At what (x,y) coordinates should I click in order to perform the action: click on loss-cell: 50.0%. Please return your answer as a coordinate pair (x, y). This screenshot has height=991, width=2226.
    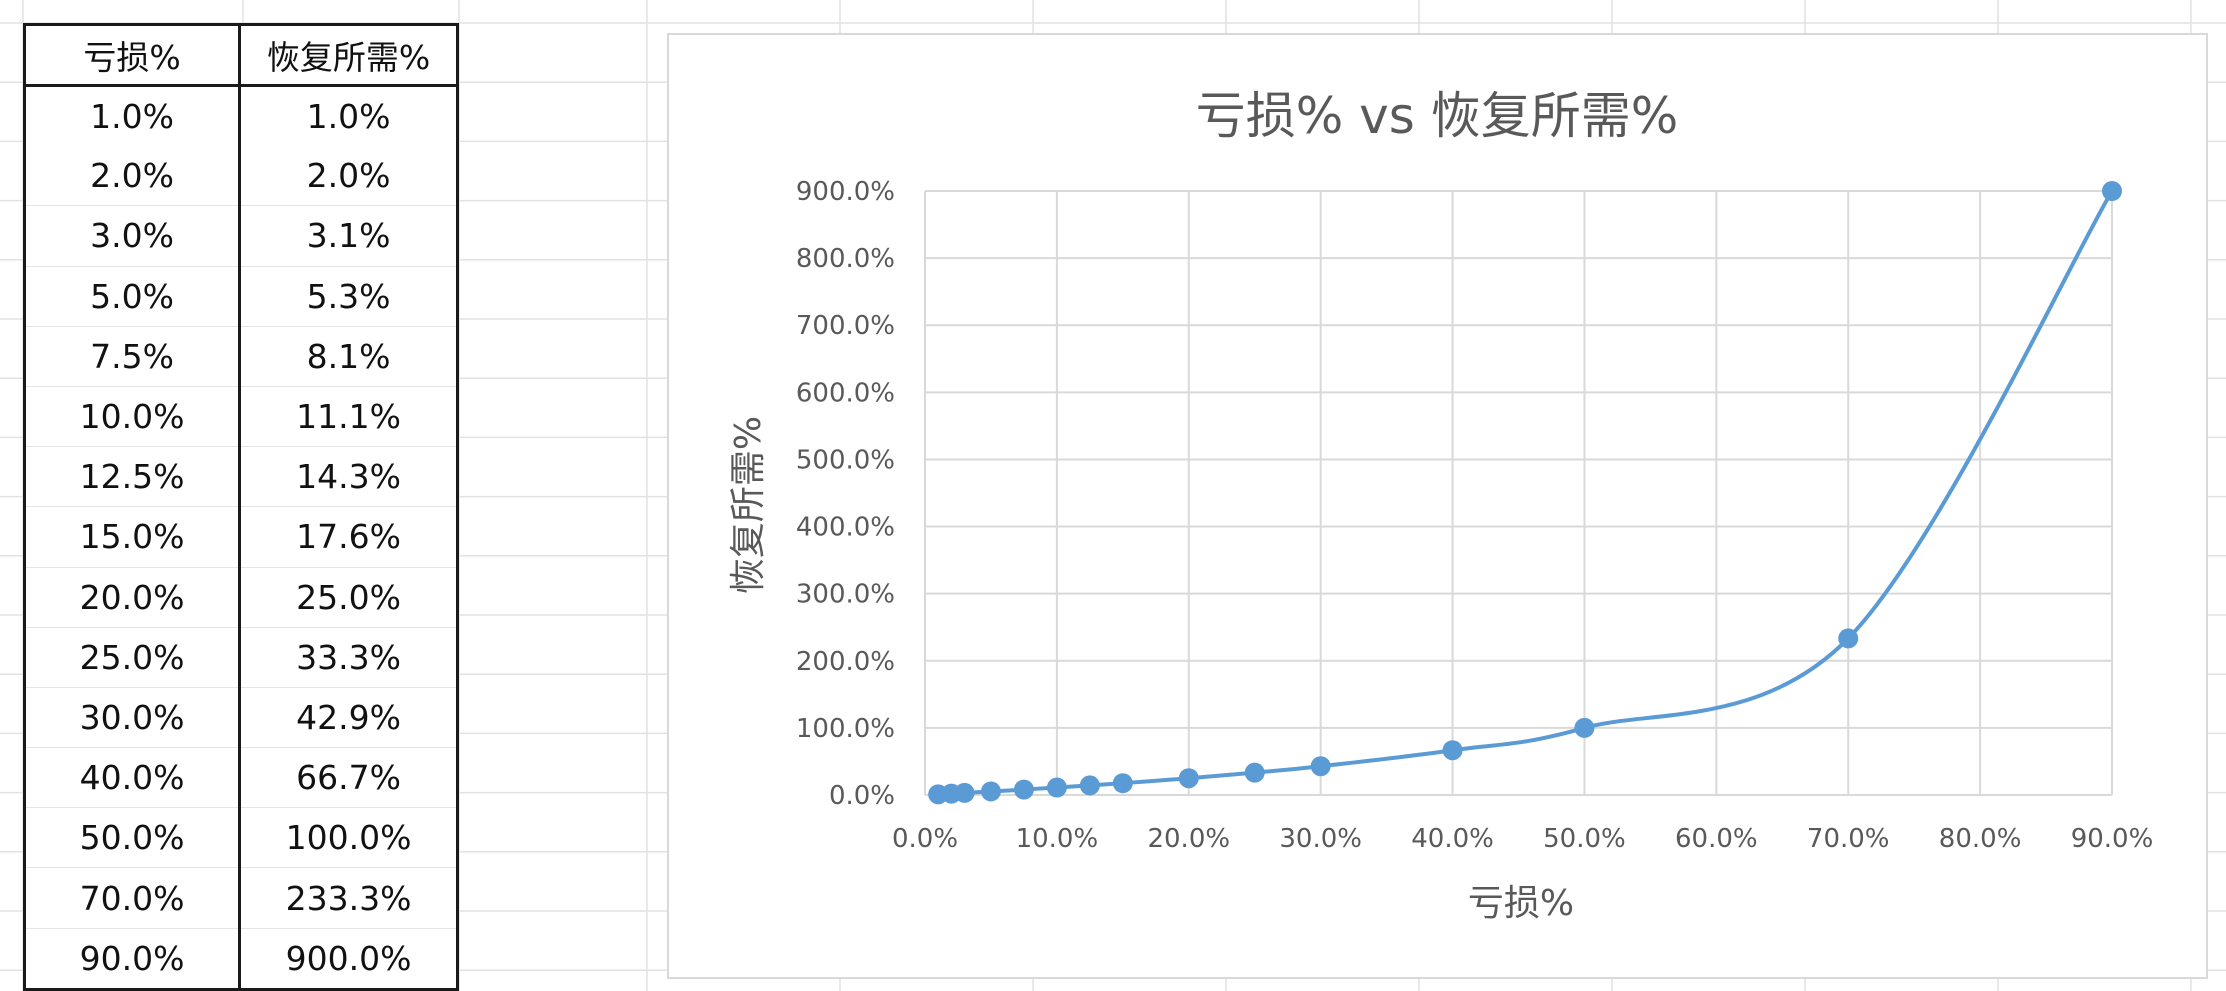
    Looking at the image, I should click on (132, 837).